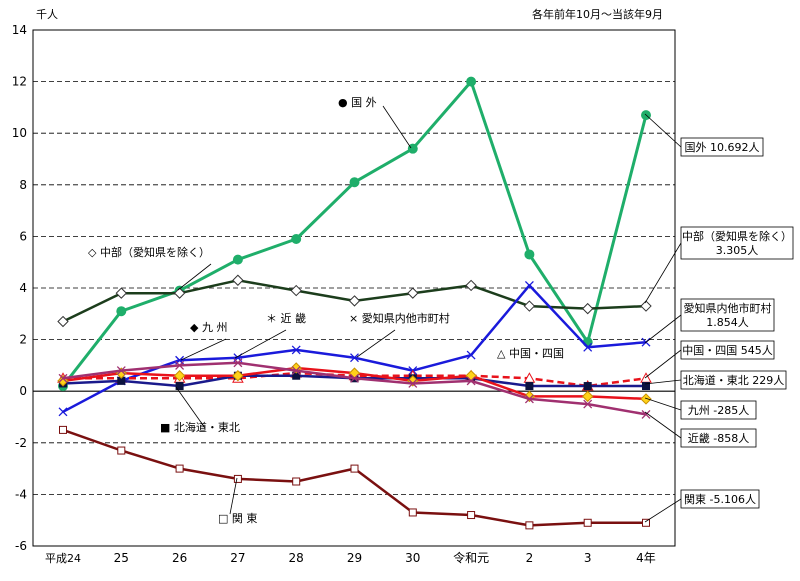 This screenshot has width=800, height=581. What do you see at coordinates (530, 353) in the screenshot?
I see `annotation-chugoku: △ 中国・四国` at bounding box center [530, 353].